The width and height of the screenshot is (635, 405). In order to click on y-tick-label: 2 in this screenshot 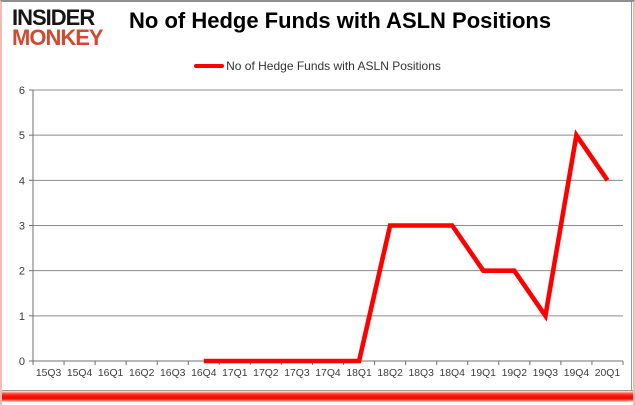, I will do `click(22, 272)`.